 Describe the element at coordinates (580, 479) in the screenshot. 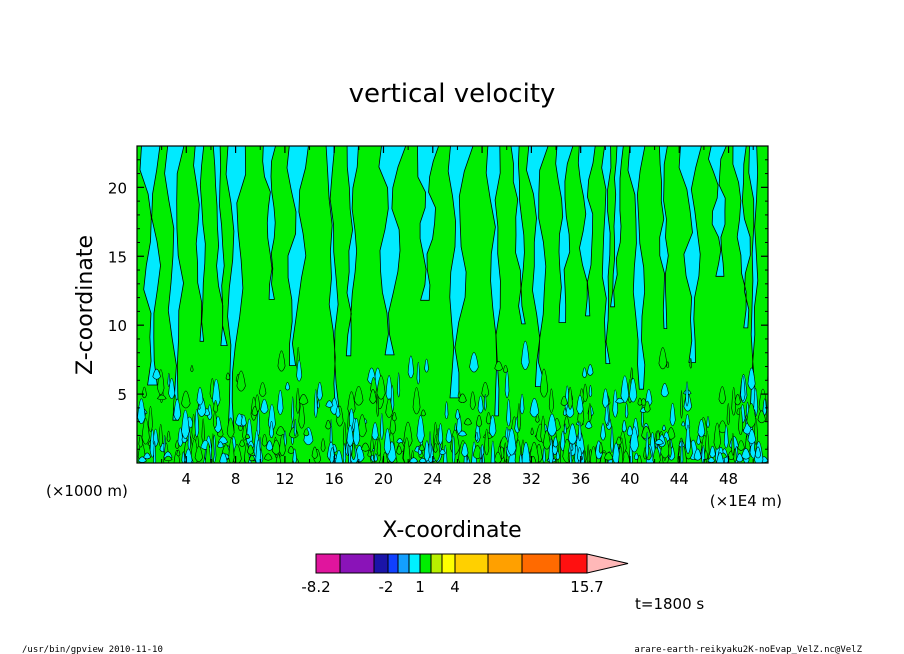

I see `x-tick-label: 36` at that location.